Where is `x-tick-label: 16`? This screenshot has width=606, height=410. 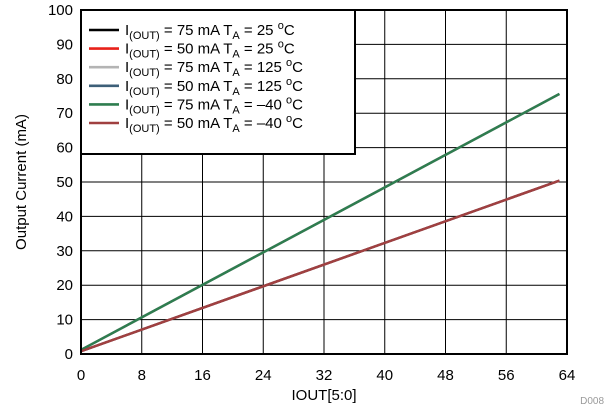
x-tick-label: 16 is located at coordinates (202, 375).